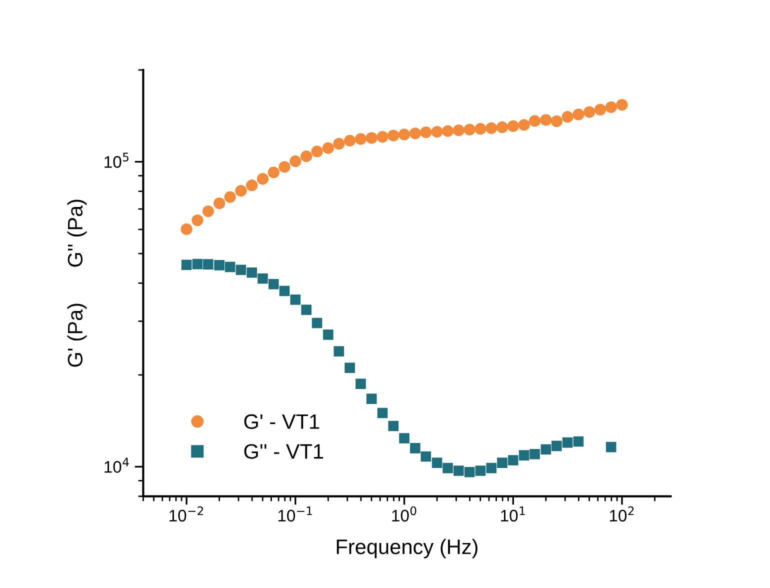  Describe the element at coordinates (513, 514) in the screenshot. I see `x-tick-label: 10$^{1}$` at that location.